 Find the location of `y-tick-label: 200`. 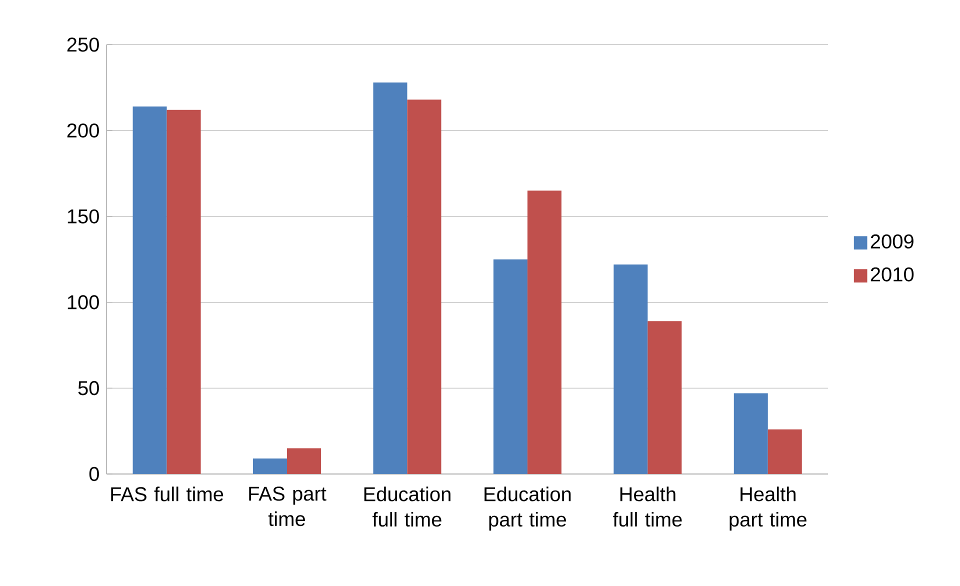

y-tick-label: 200 is located at coordinates (83, 130).